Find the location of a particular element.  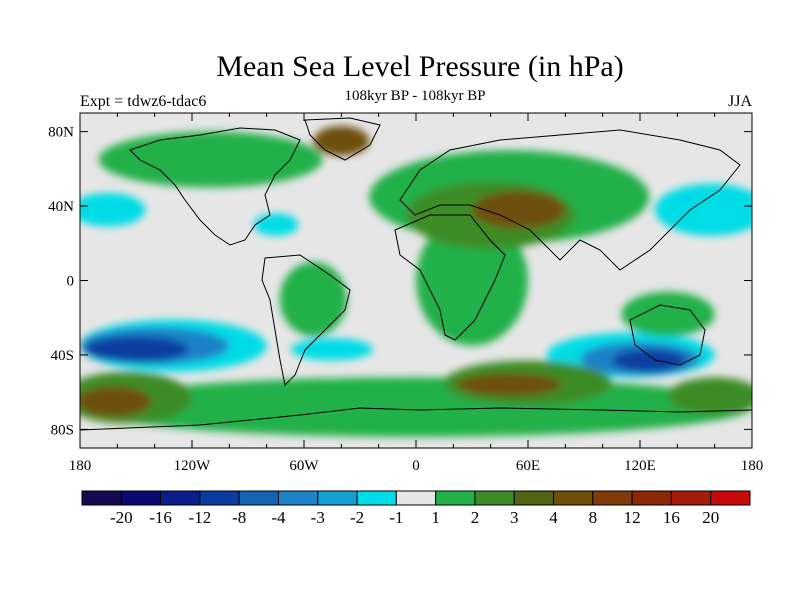

region-north-pacific-cyan is located at coordinates (703, 209).